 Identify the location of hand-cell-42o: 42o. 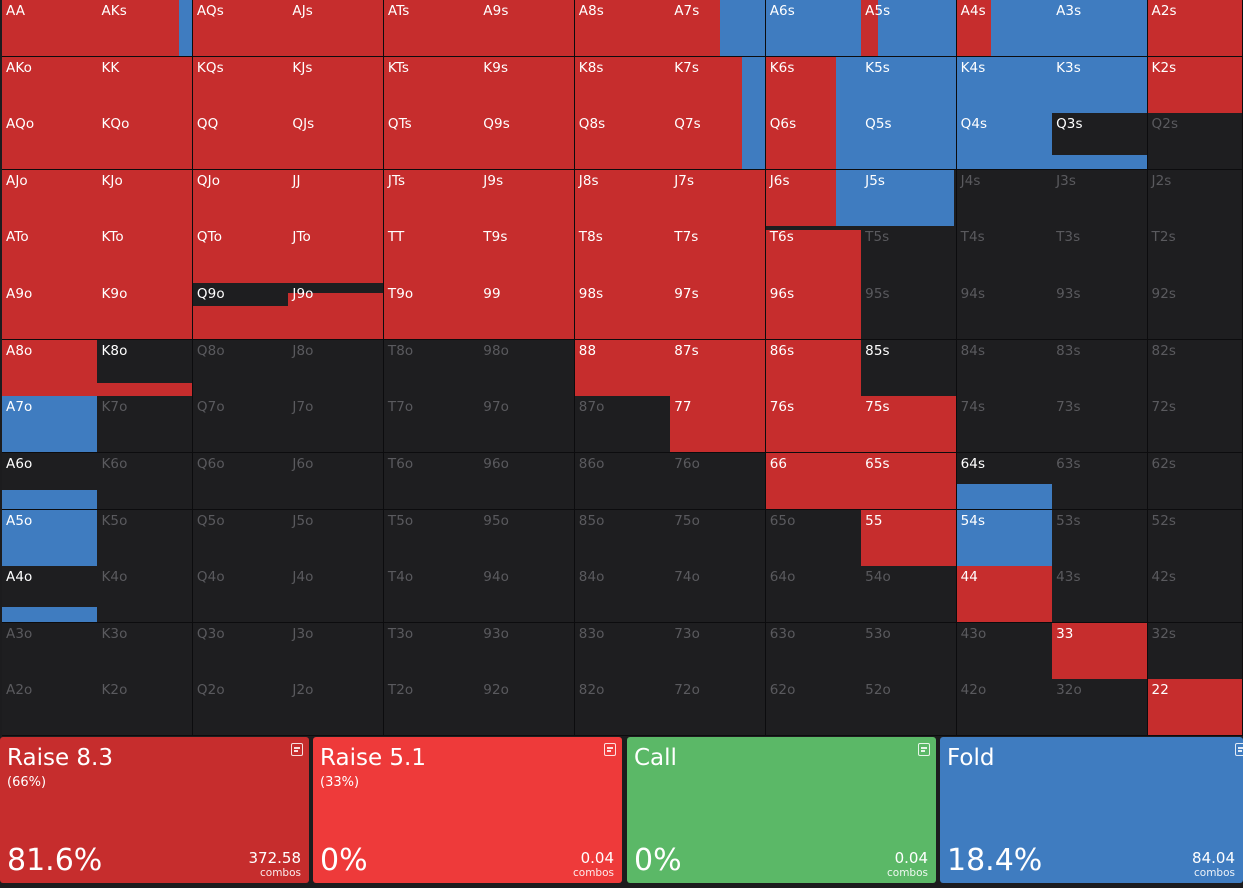
(1004, 708).